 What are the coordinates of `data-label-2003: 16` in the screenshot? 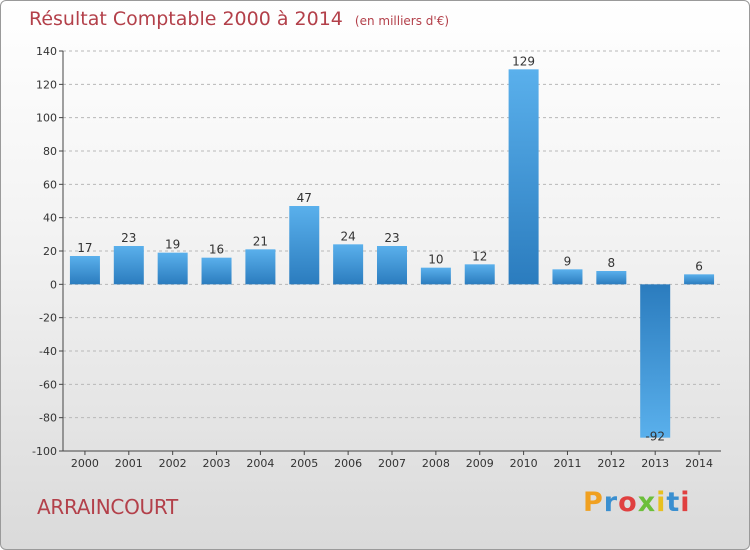 It's located at (216, 250).